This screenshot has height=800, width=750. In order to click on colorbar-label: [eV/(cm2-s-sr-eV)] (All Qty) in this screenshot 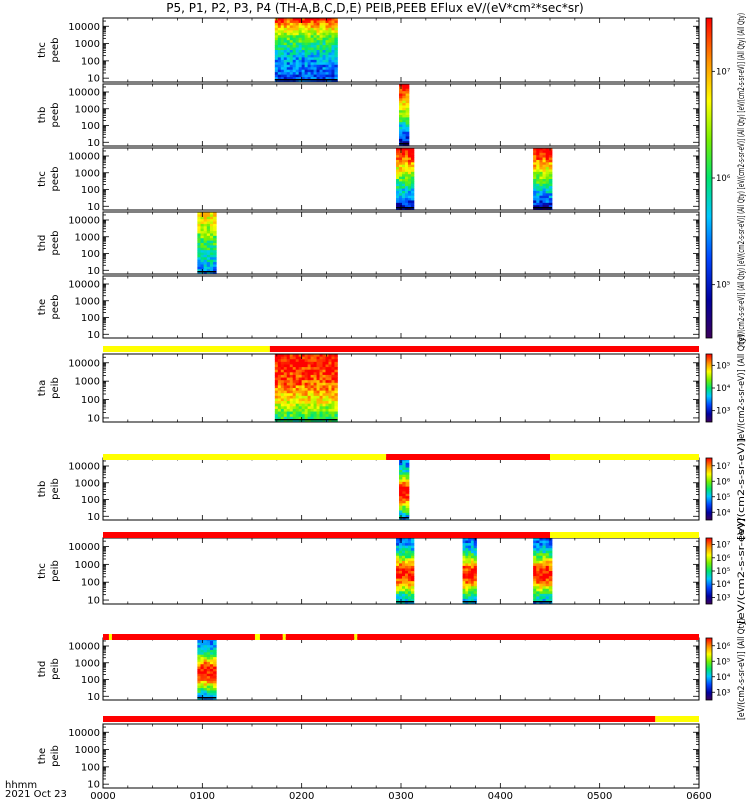, I will do `click(742, 669)`.